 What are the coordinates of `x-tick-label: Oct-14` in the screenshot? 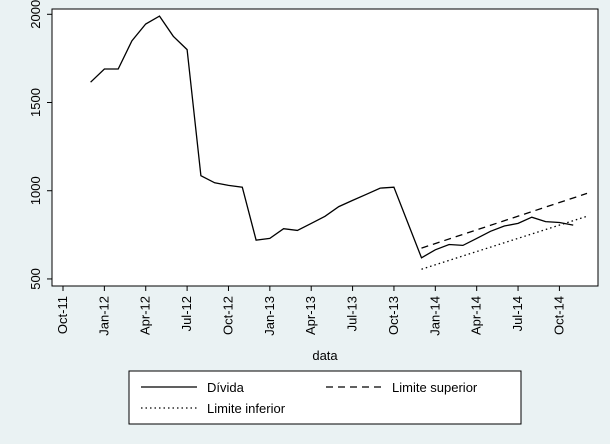 It's located at (558, 315).